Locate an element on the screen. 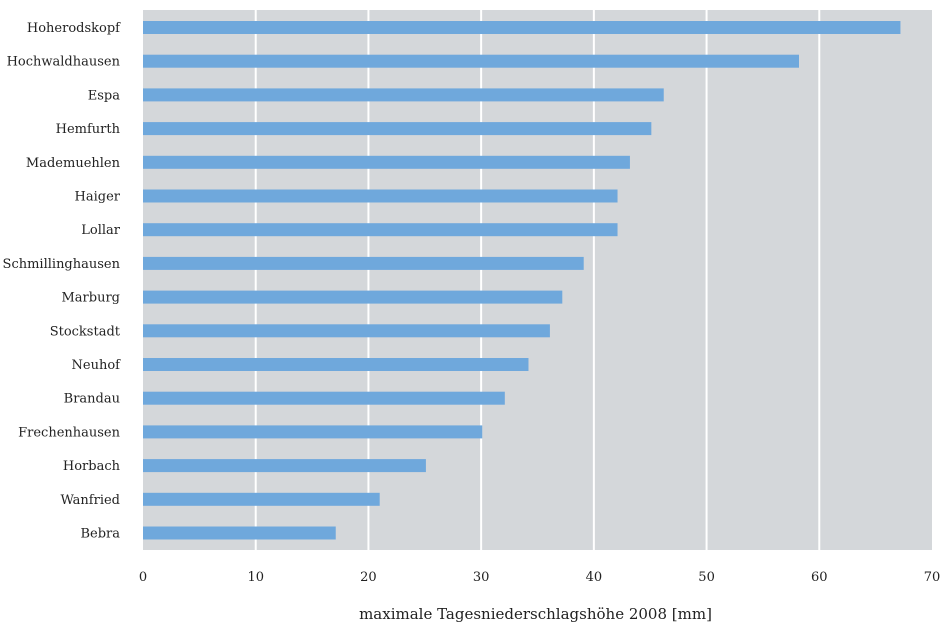  category-label: Neuhof is located at coordinates (97, 365).